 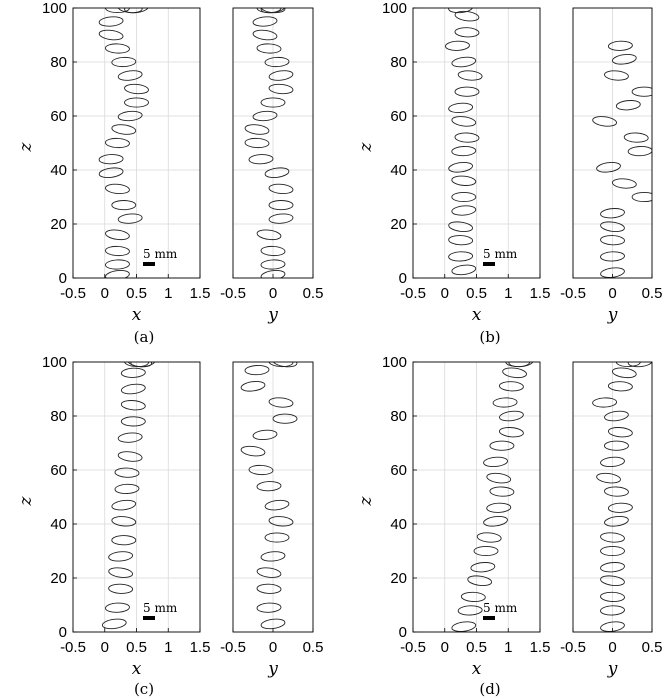 I want to click on x-tick-label: 1, so click(x=508, y=293).